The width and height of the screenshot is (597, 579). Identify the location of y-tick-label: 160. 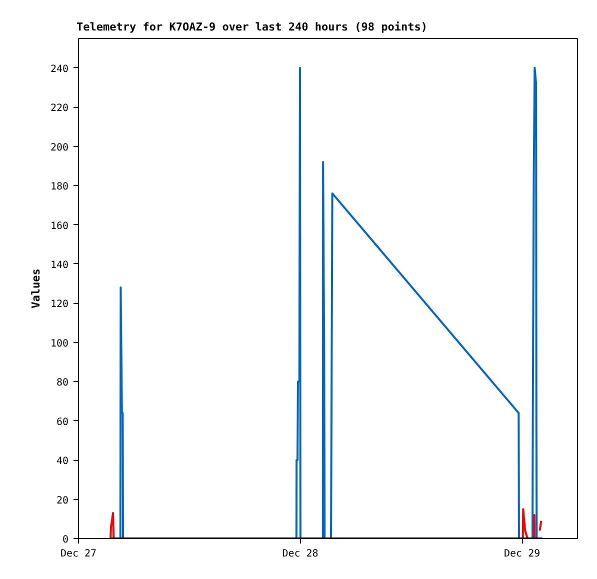
(59, 226).